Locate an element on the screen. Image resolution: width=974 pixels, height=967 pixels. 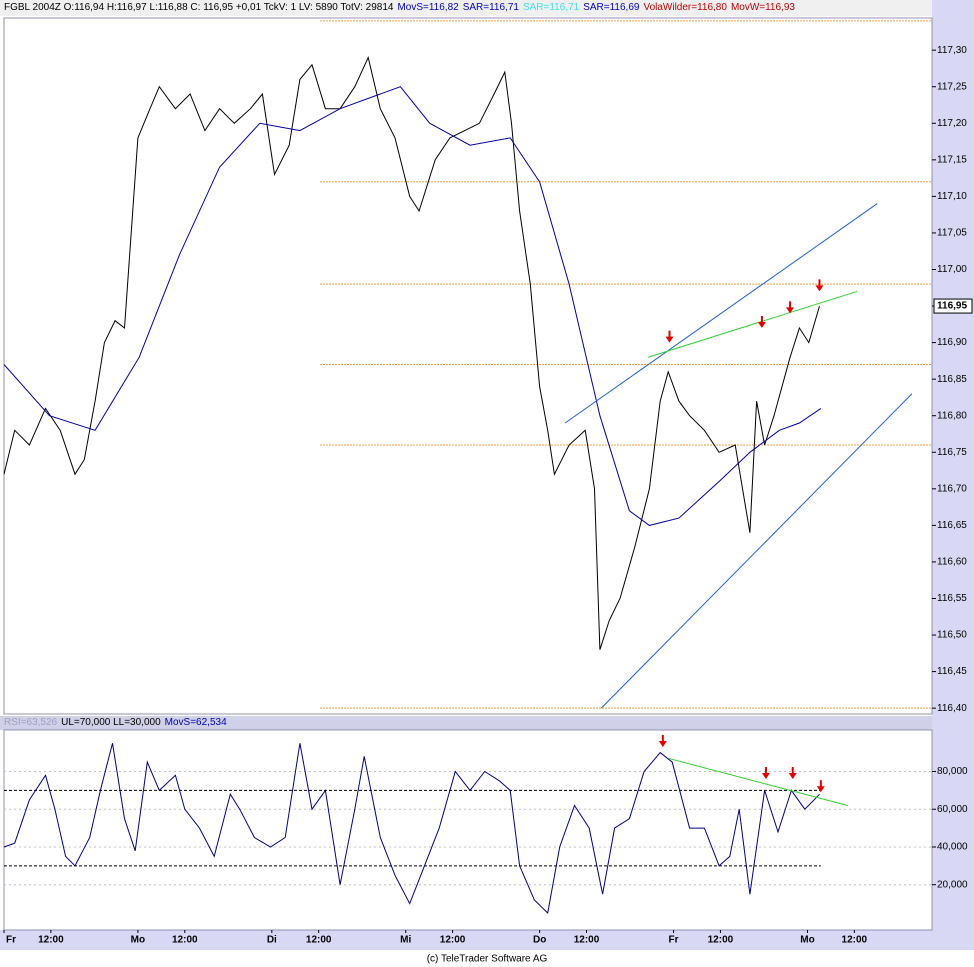
header-item: VolaWilder=116,80 is located at coordinates (685, 7).